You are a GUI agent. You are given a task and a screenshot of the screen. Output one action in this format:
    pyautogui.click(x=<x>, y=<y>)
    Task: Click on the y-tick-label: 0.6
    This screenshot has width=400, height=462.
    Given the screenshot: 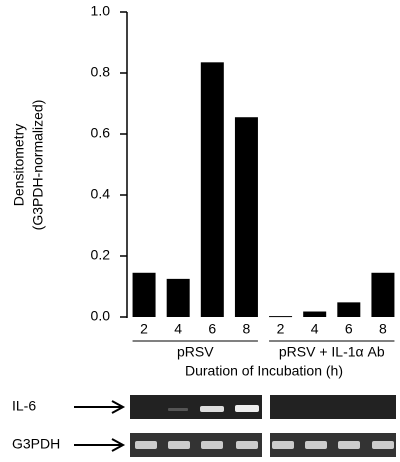 What is the action you would take?
    pyautogui.click(x=101, y=133)
    